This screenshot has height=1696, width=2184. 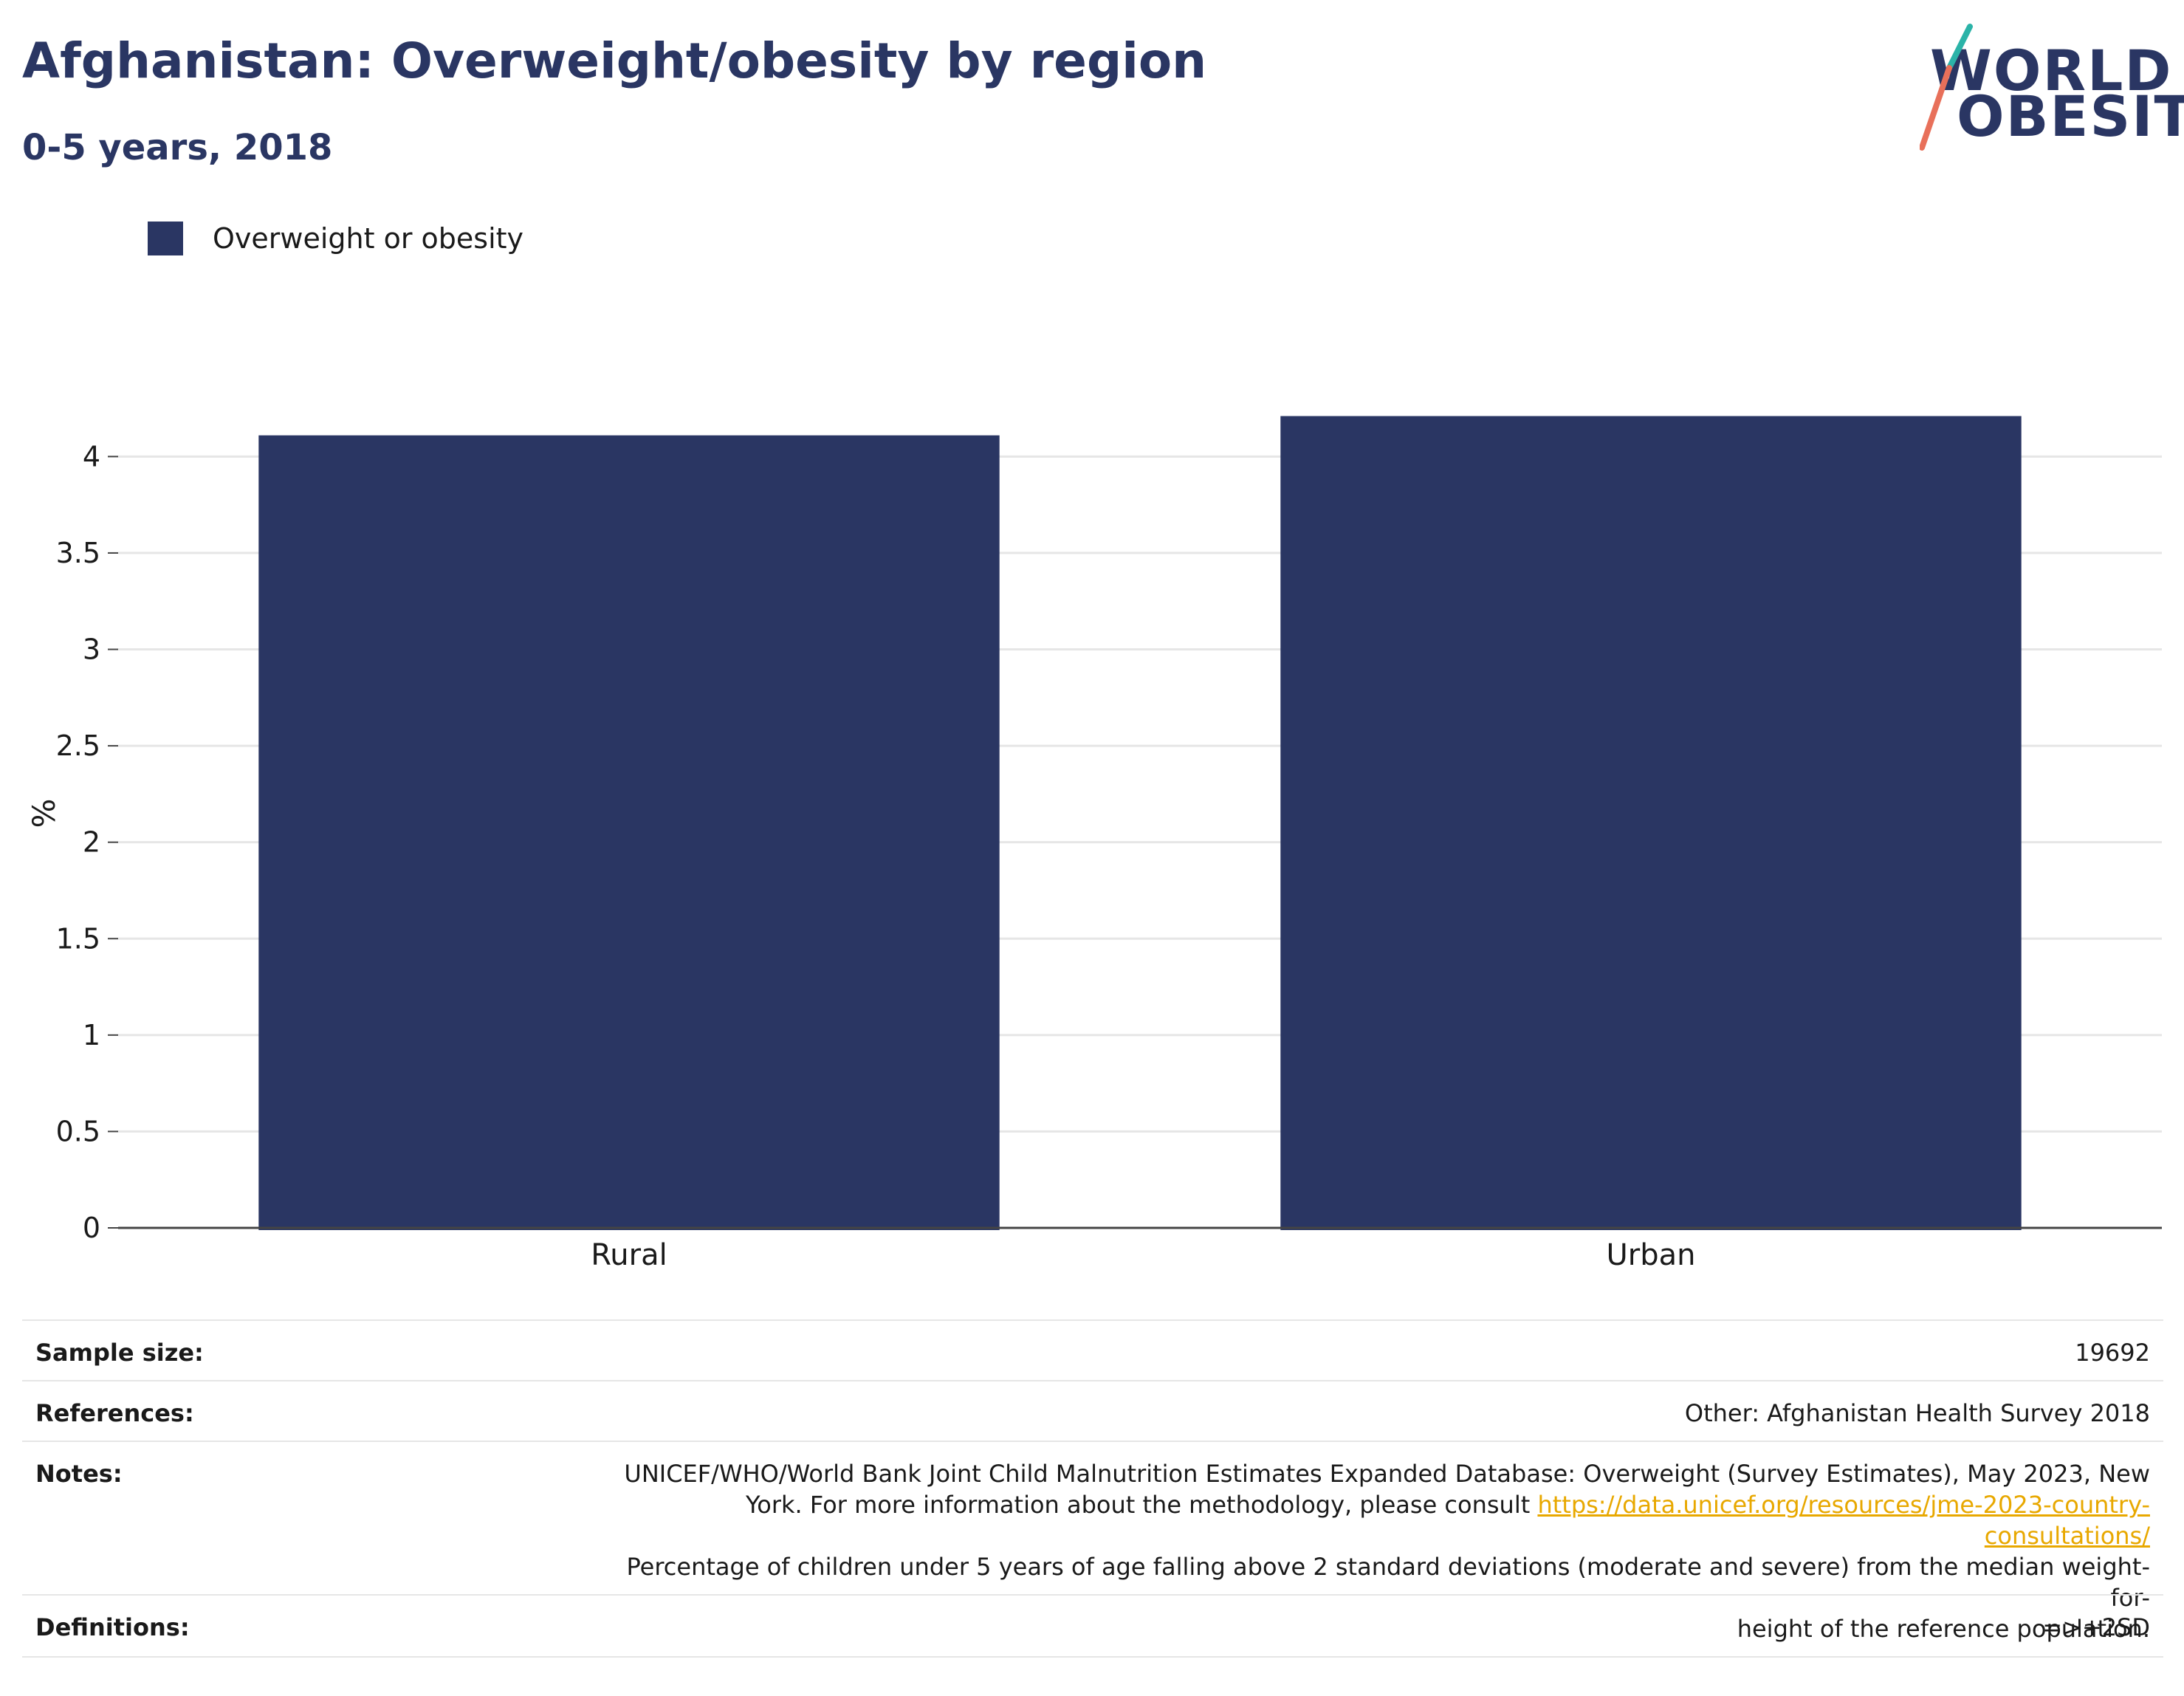 What do you see at coordinates (112, 1627) in the screenshot?
I see `definitions-label: Definitions:` at bounding box center [112, 1627].